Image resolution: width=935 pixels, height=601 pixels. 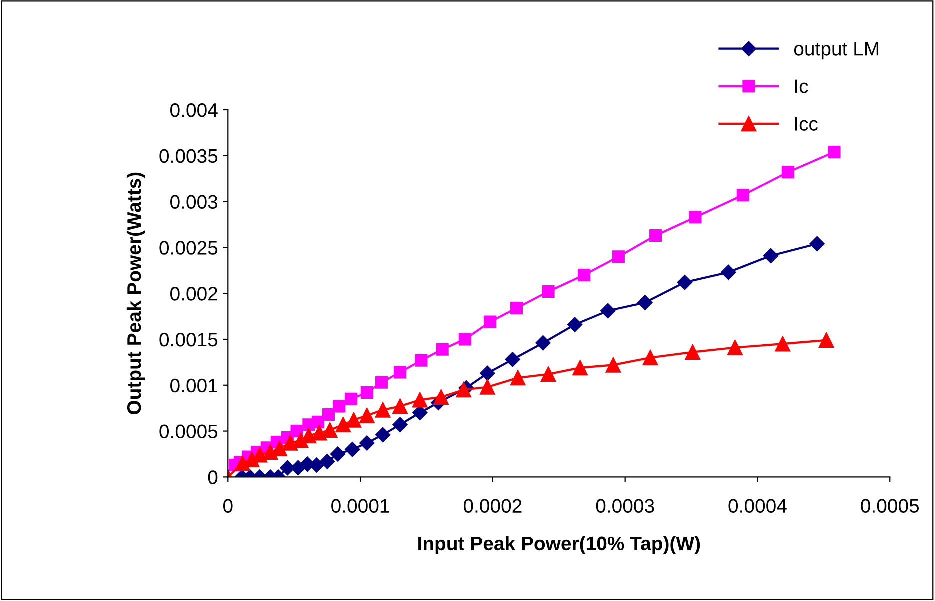 What do you see at coordinates (189, 339) in the screenshot?
I see `y-tick-label: 0.0015` at bounding box center [189, 339].